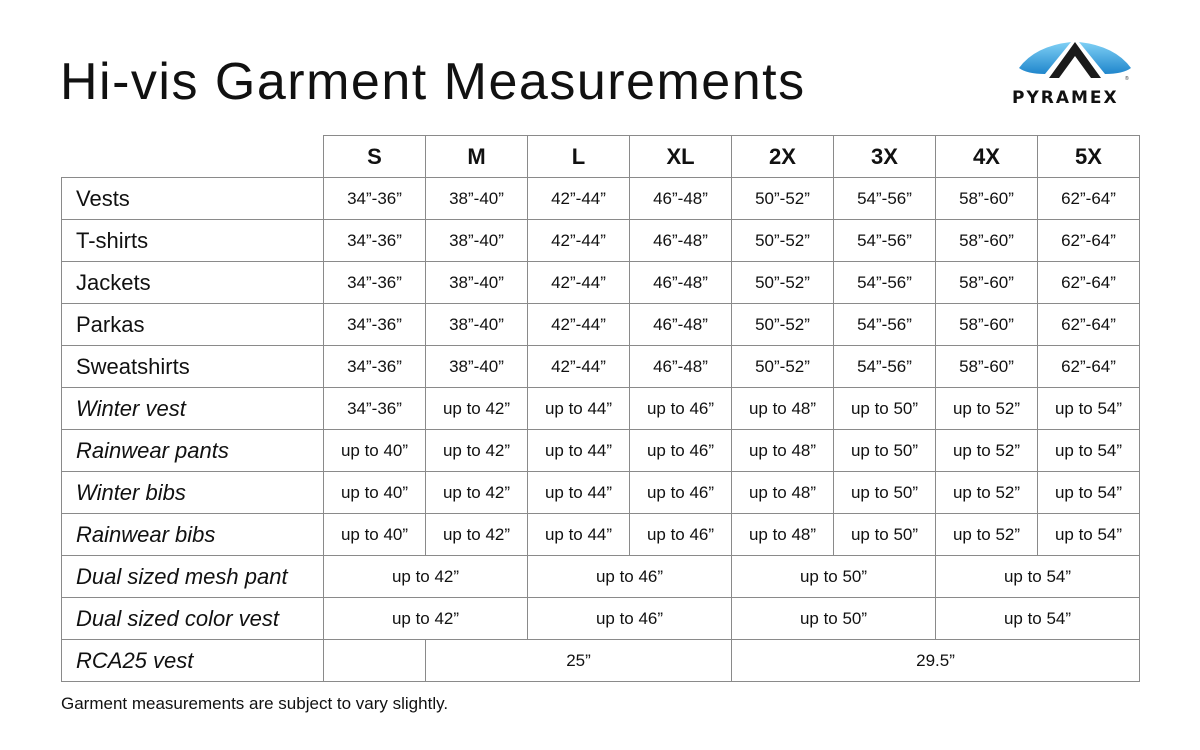  Describe the element at coordinates (192, 156) in the screenshot. I see `corner-cell` at that location.